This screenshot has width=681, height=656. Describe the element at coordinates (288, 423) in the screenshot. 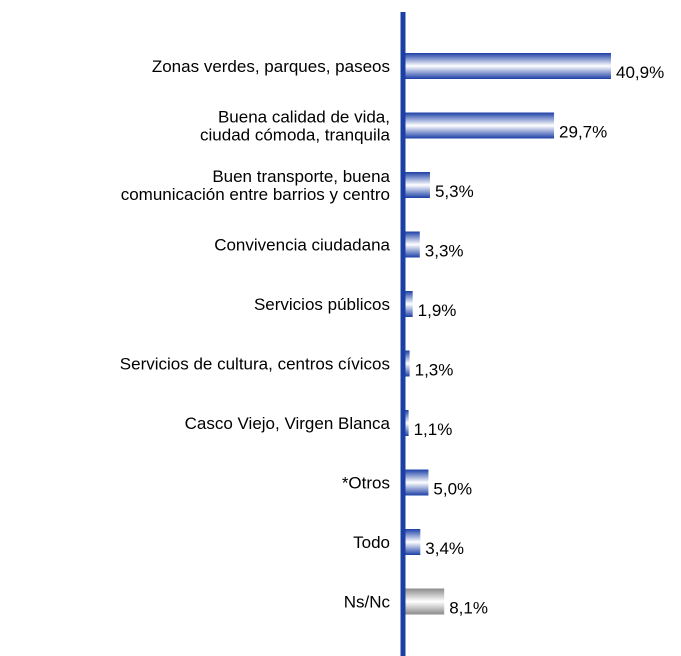

I see `category-label: Casco Viejo, Virgen Blanca` at that location.